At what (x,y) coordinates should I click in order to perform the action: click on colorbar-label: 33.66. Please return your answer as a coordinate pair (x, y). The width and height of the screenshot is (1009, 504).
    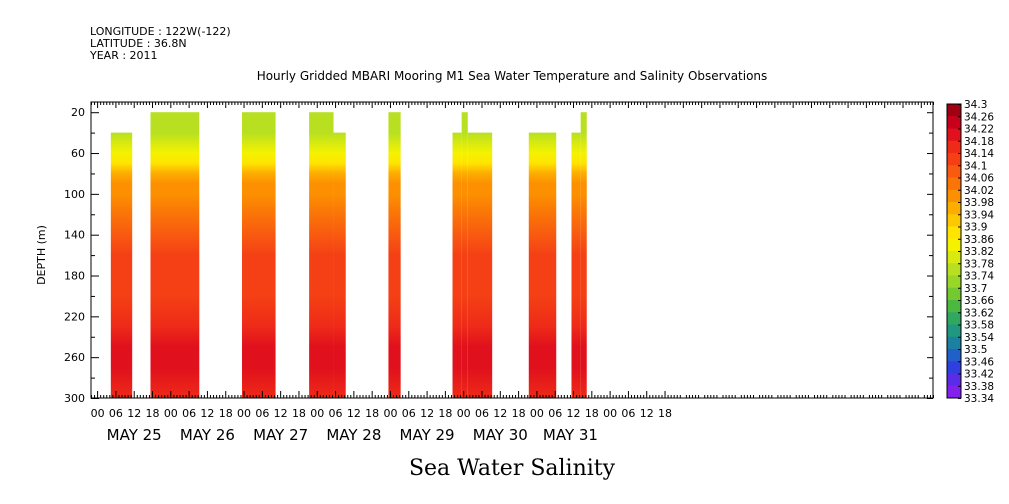
    Looking at the image, I should click on (979, 301).